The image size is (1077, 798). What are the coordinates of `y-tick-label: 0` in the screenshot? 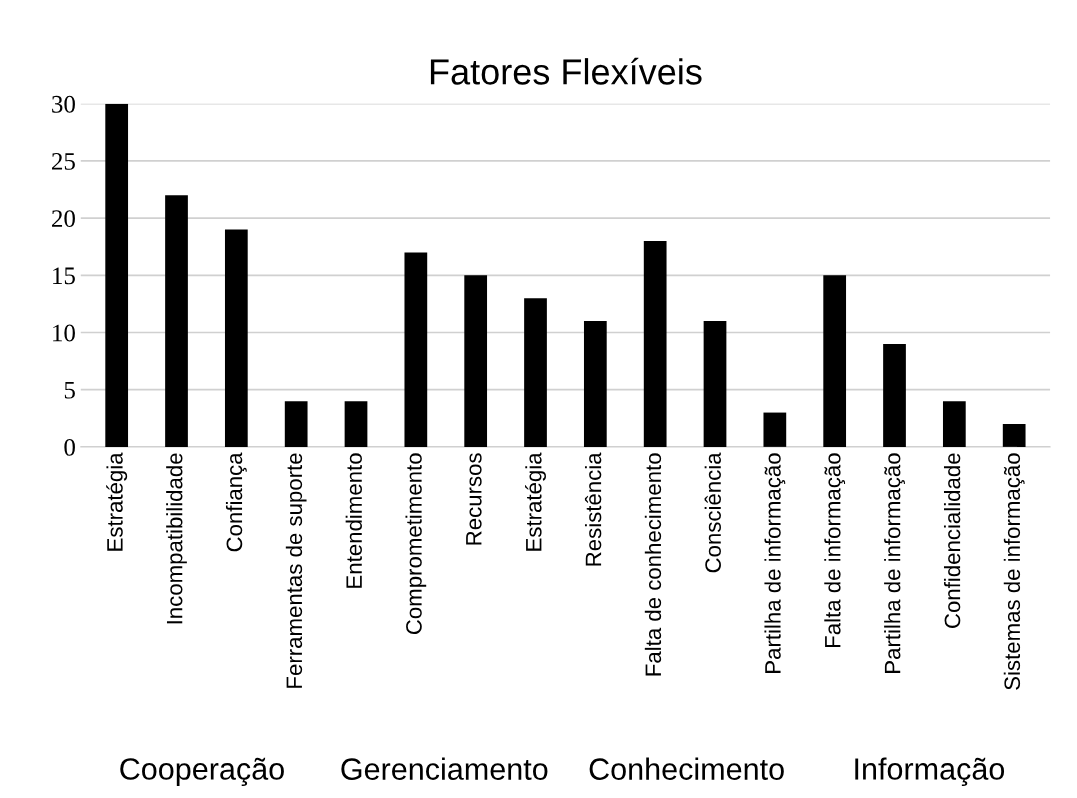 It's located at (69, 447).